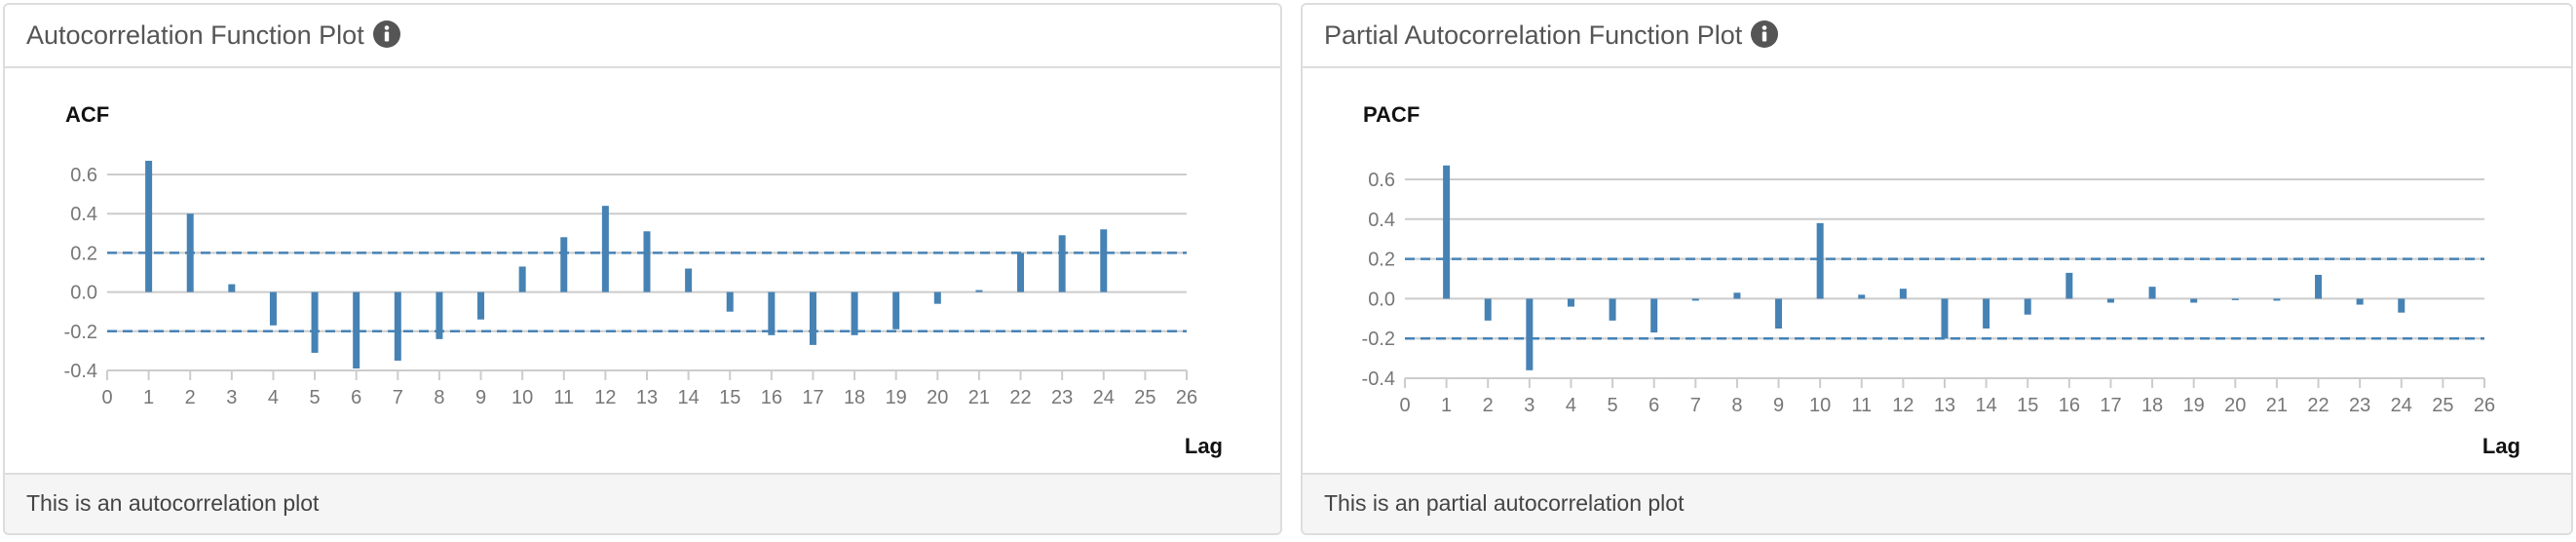 The width and height of the screenshot is (2576, 542). I want to click on acf-x-tick-label: 11, so click(563, 398).